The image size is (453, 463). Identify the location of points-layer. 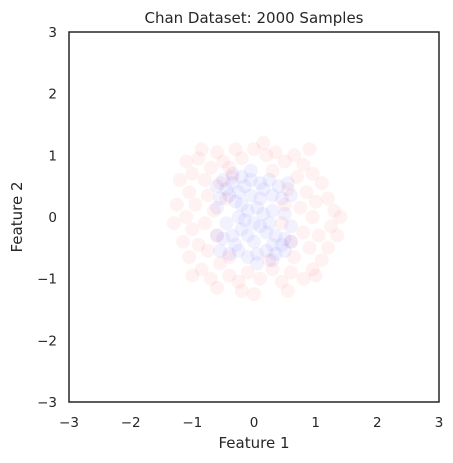
(257, 219).